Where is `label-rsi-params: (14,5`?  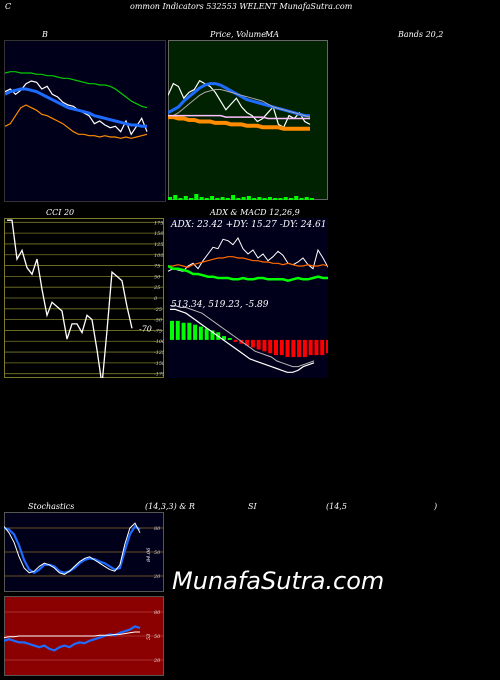
label-rsi-params: (14,5 is located at coordinates (336, 506).